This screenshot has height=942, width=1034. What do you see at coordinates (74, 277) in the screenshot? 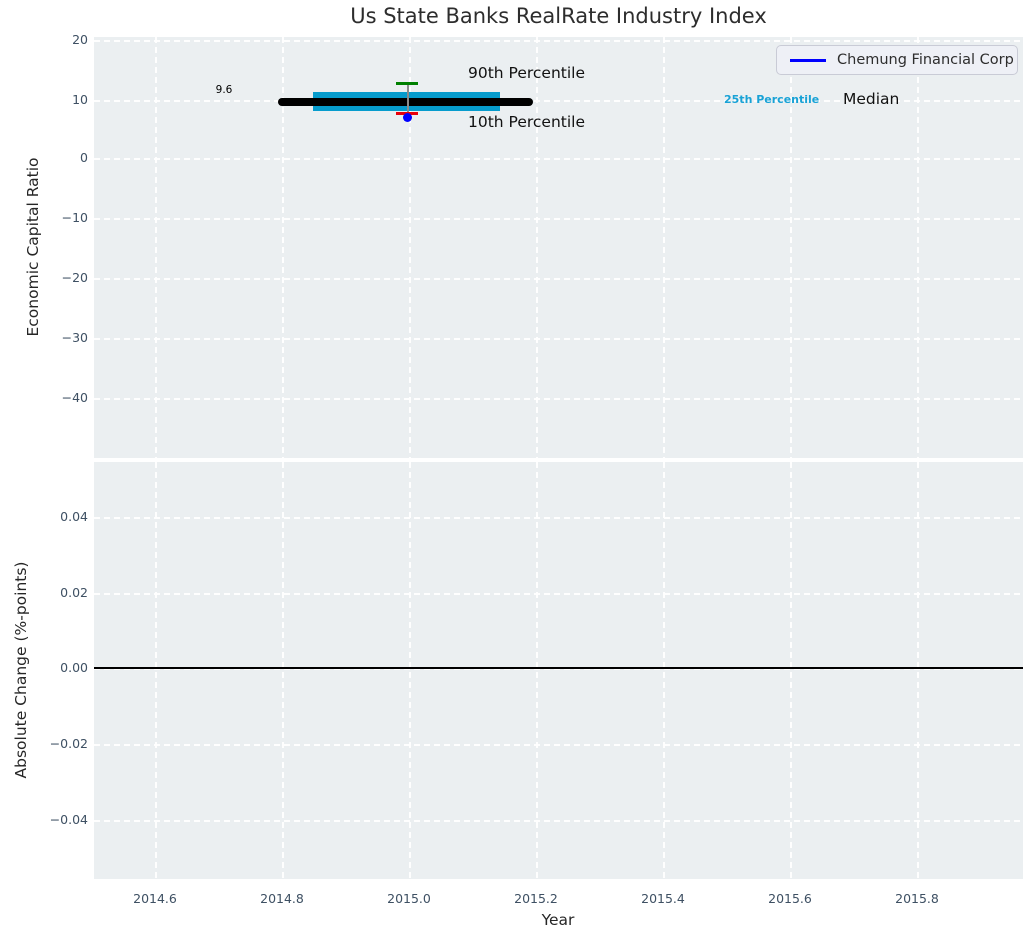
I see `ytick-label: −20` at bounding box center [74, 277].